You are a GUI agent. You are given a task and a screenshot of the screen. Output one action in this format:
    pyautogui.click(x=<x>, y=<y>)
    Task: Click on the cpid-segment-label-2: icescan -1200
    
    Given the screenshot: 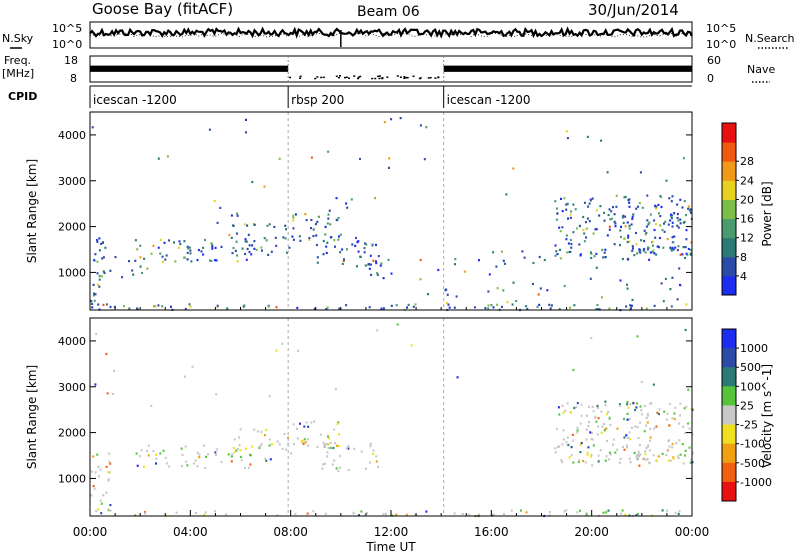 What is the action you would take?
    pyautogui.click(x=489, y=100)
    